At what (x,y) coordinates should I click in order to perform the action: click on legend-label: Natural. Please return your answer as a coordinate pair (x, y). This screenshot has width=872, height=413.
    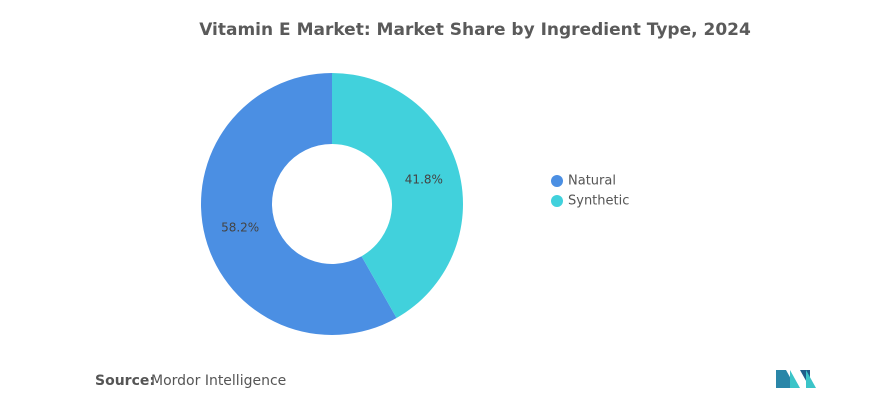
    Looking at the image, I should click on (592, 181).